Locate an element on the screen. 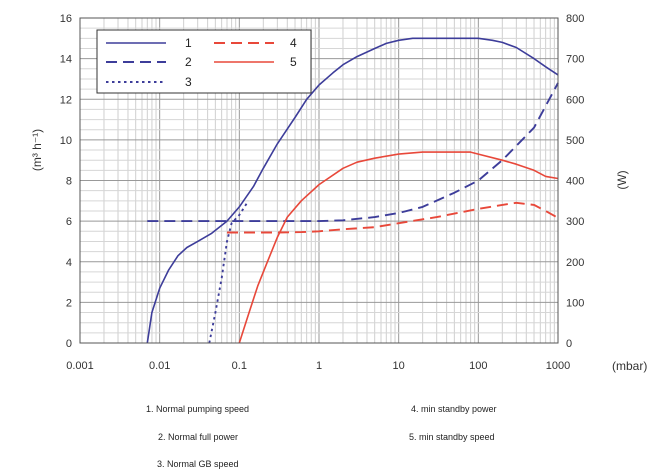 This screenshot has height=470, width=661. caption-5: 5. min standby speed is located at coordinates (452, 437).